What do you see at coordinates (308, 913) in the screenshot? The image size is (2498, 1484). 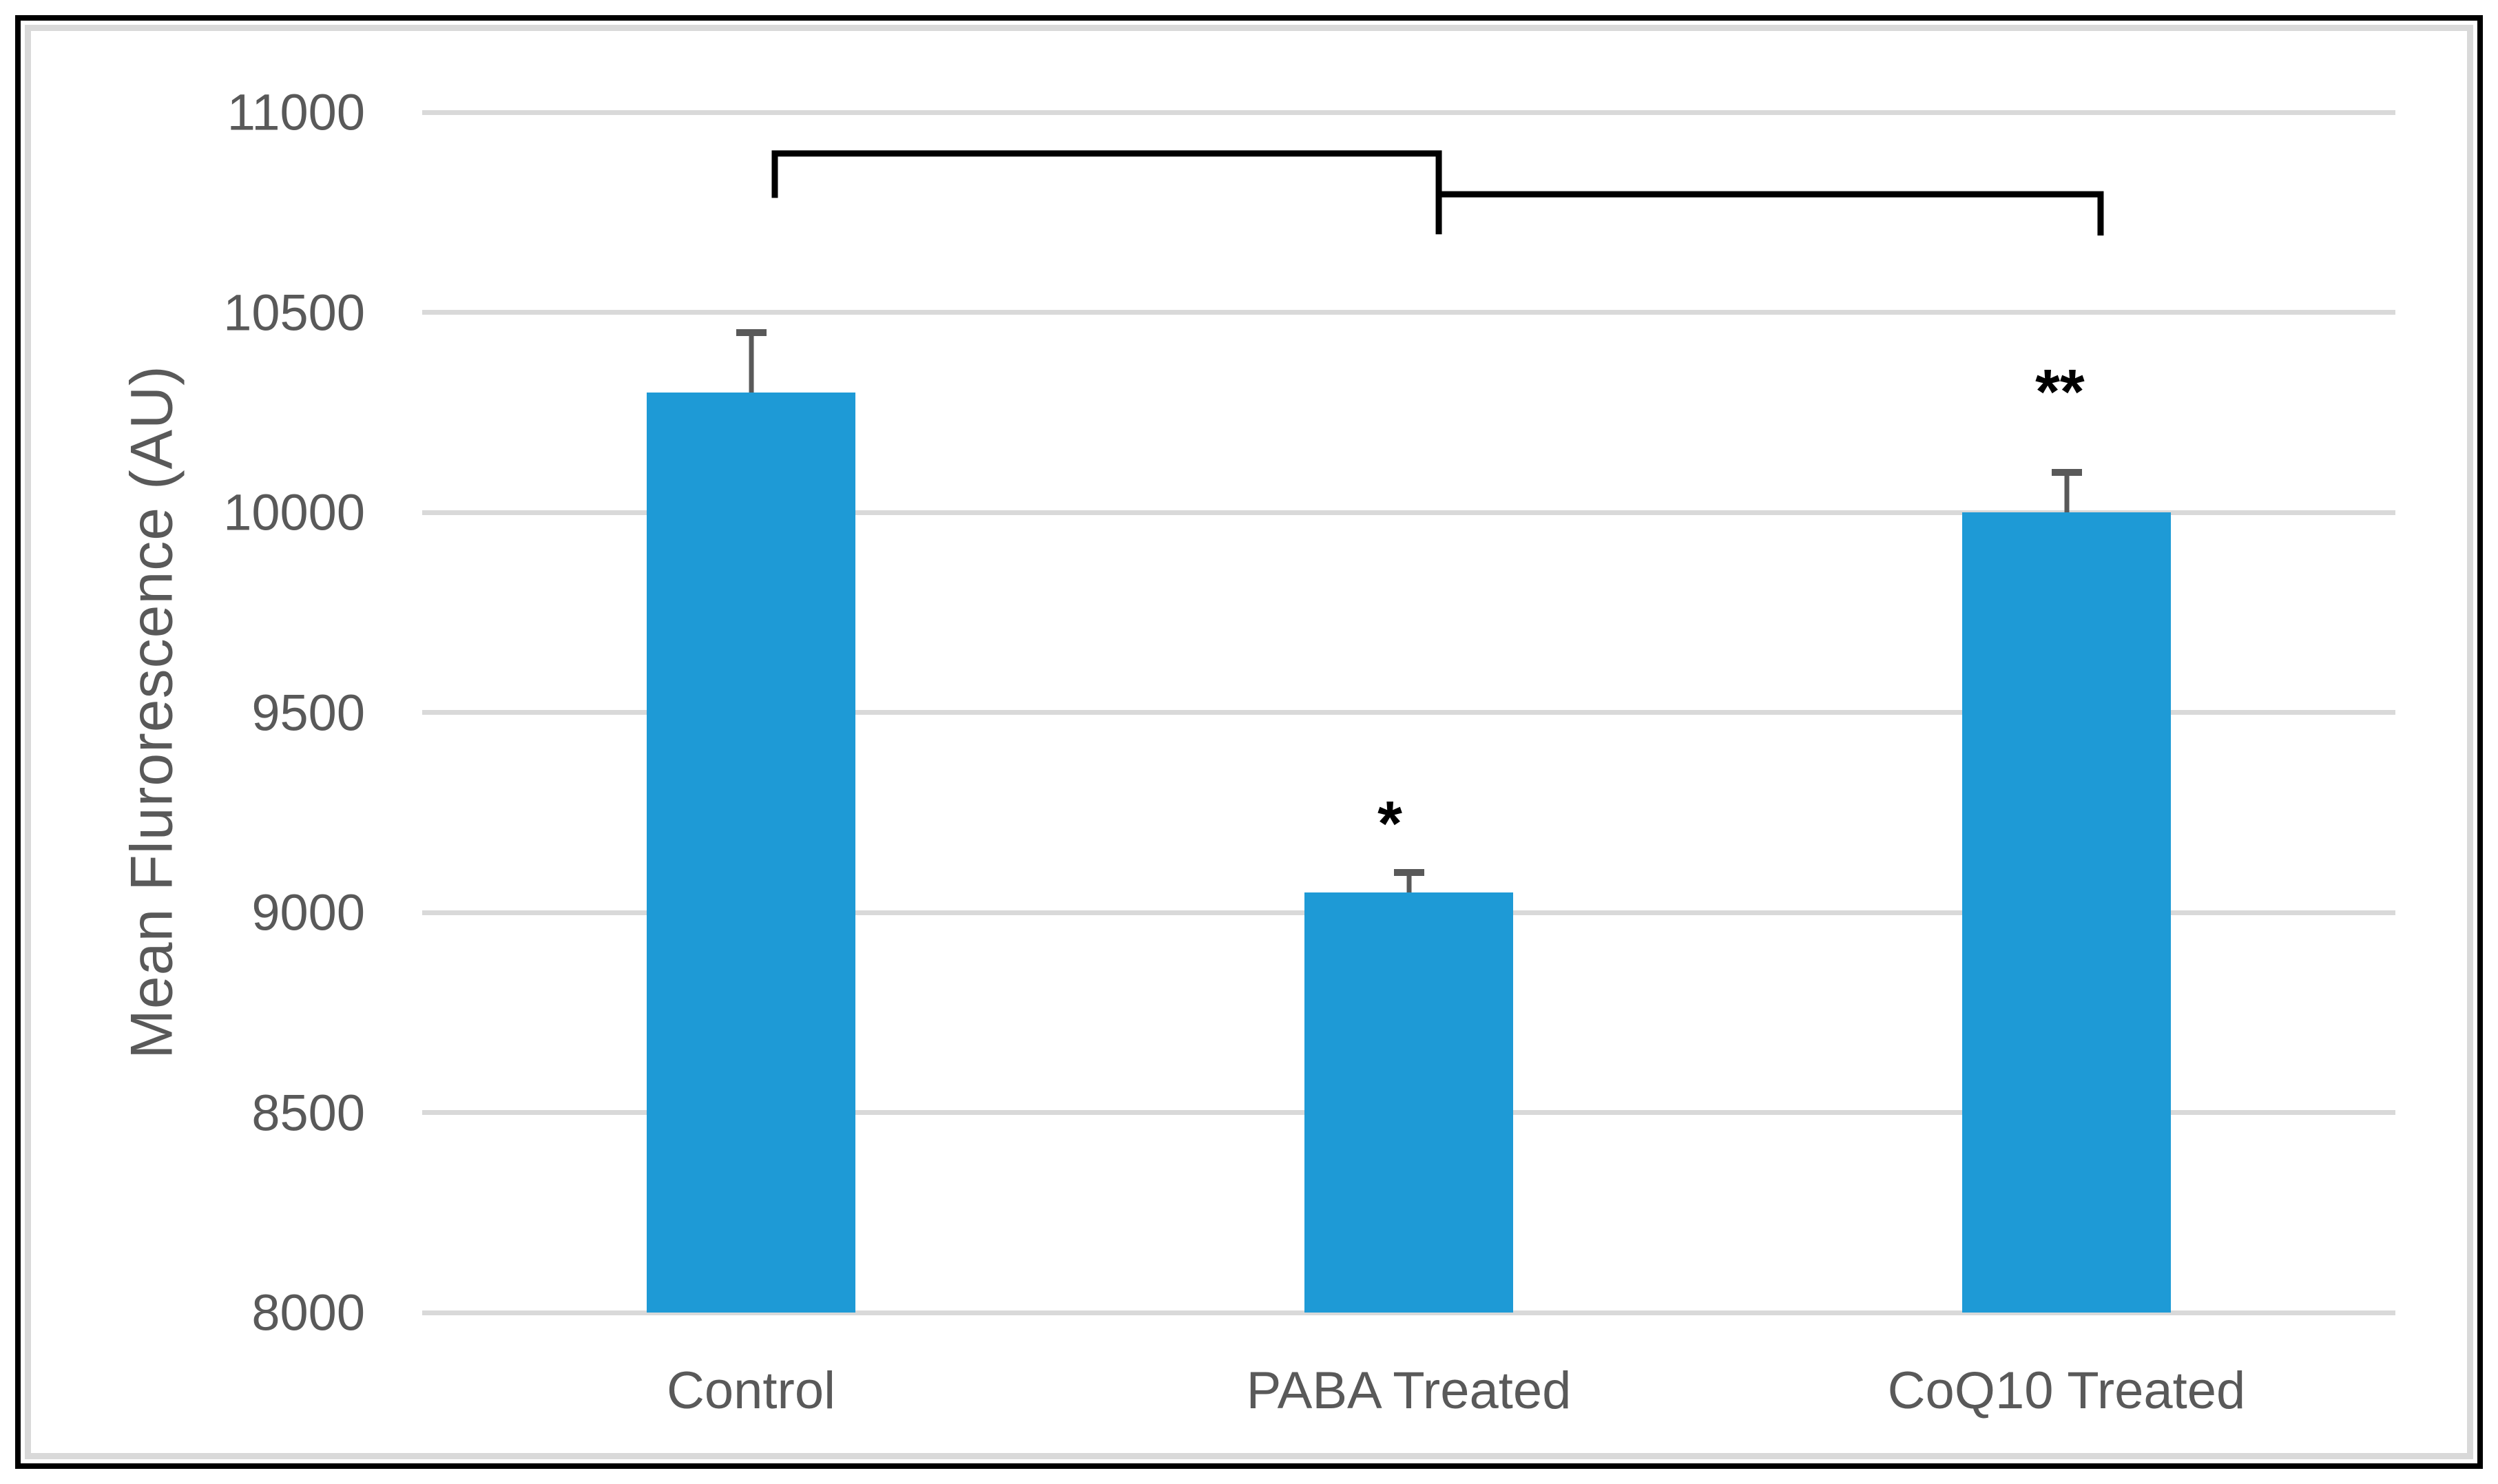 I see `y-tick-label: 9000` at bounding box center [308, 913].